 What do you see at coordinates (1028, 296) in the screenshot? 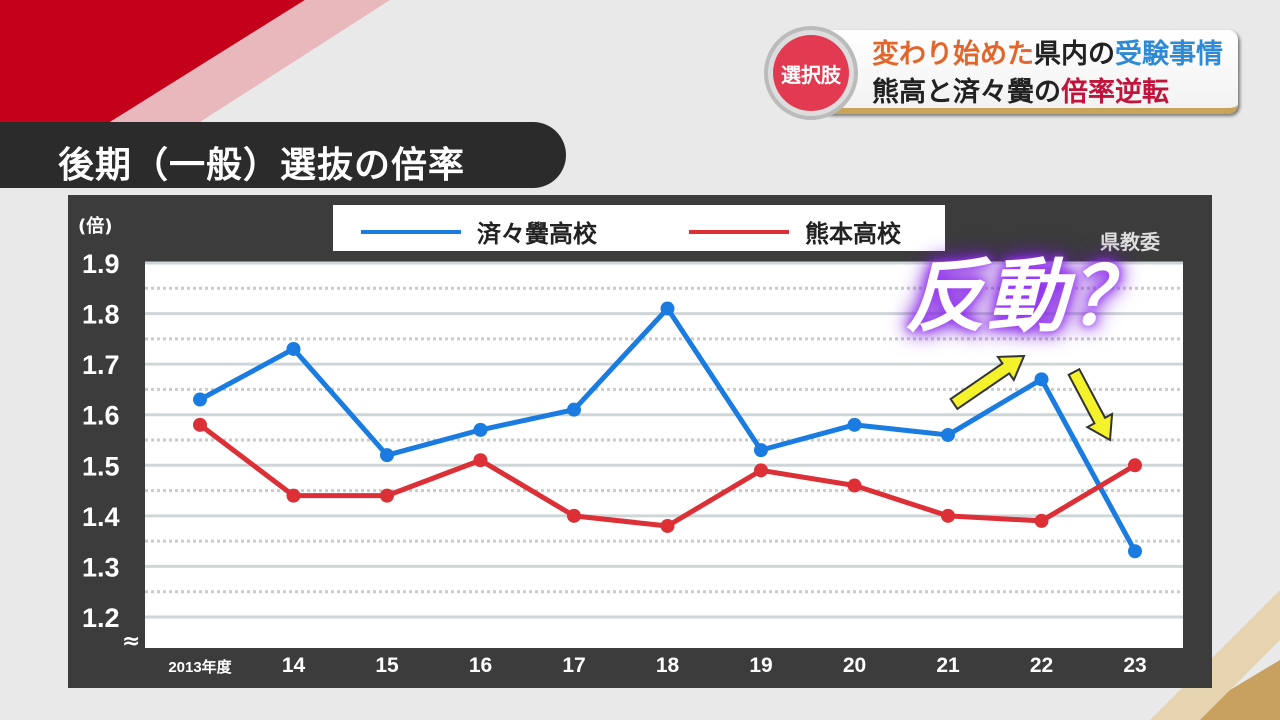
I see `annotation-text: 反動？` at bounding box center [1028, 296].